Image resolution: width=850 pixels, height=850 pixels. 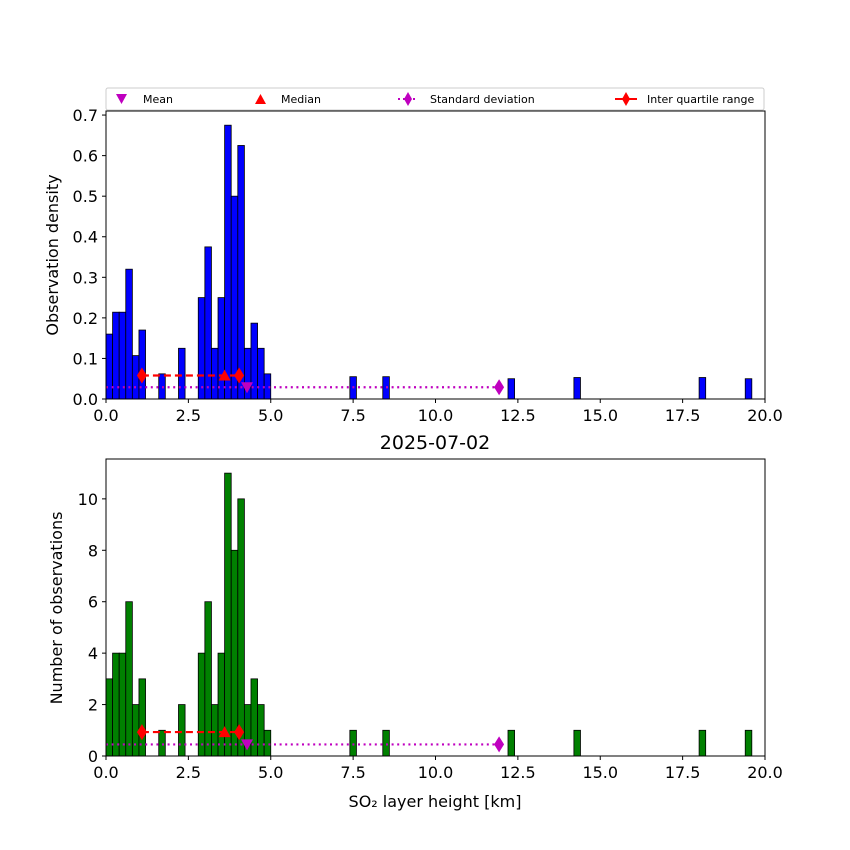 I want to click on bottom-x-tick-label: 20.0, so click(x=765, y=772).